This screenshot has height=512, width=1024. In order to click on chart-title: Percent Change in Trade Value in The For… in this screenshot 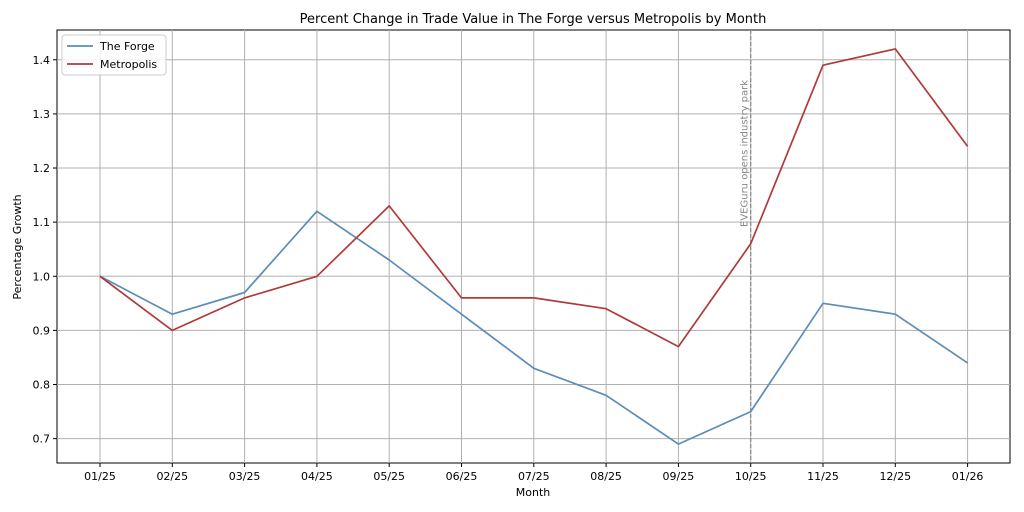, I will do `click(533, 19)`.